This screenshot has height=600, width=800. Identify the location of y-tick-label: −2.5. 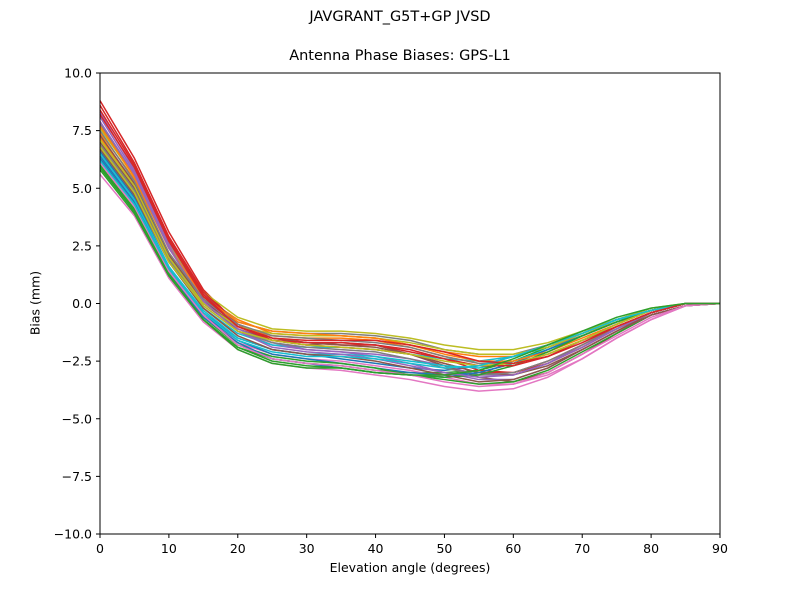
(77, 361).